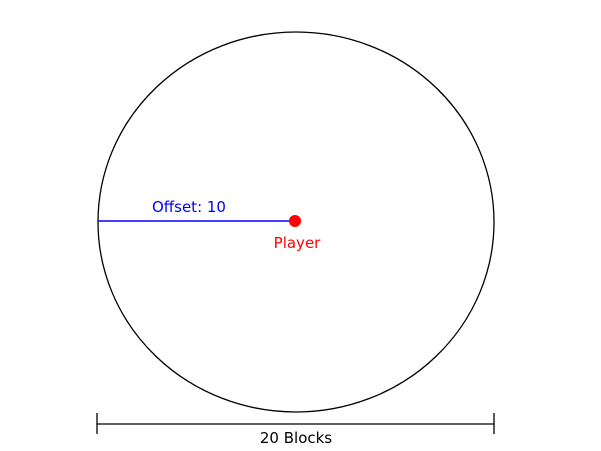 This screenshot has width=601, height=451. I want to click on width-label: 20 Blocks, so click(296, 438).